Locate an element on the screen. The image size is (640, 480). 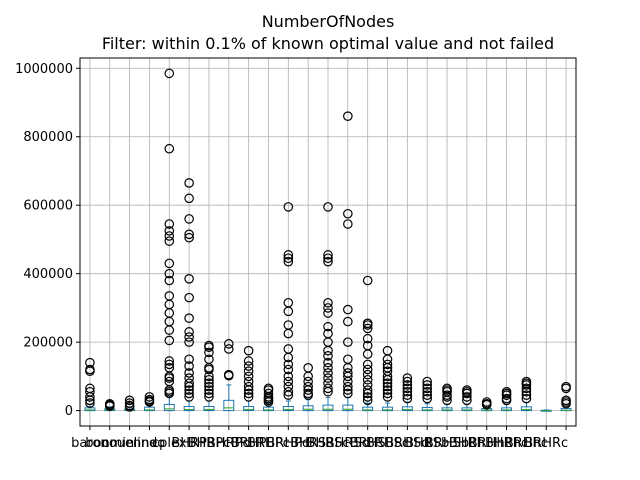
x-tick-label: couenne is located at coordinates (130, 443).